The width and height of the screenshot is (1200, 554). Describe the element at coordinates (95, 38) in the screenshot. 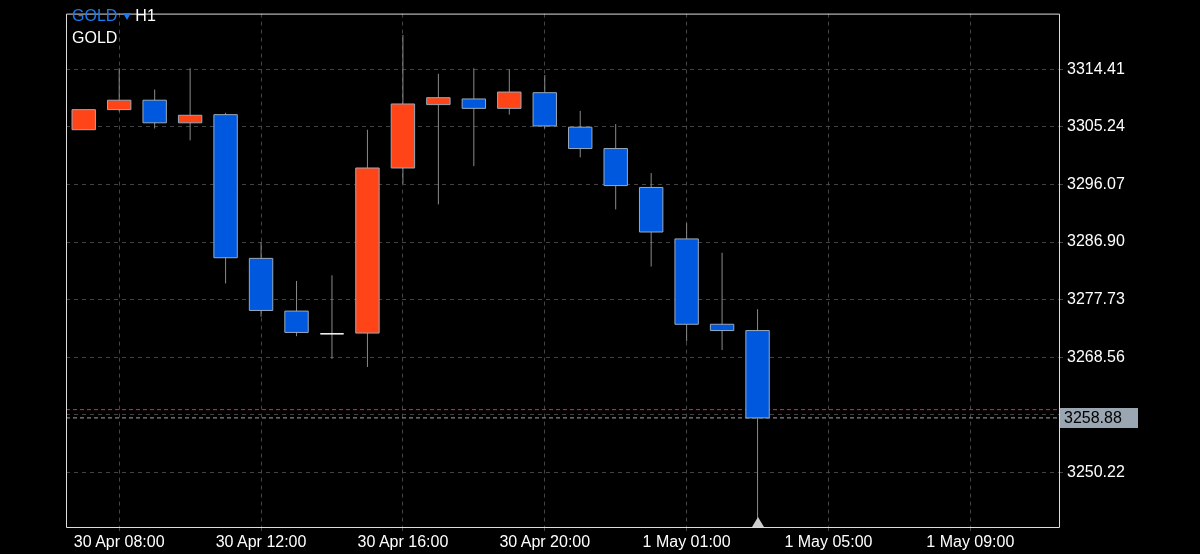

I see `text: GOLD` at that location.